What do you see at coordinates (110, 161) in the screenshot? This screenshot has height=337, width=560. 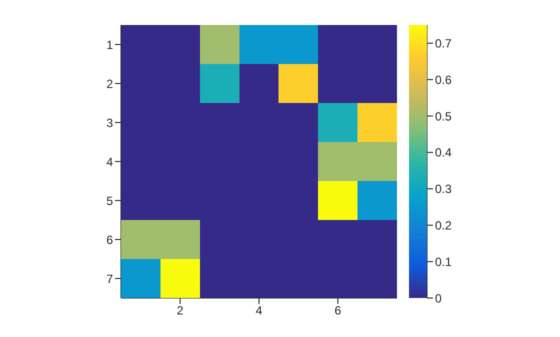 I see `y-tick-label: 4` at bounding box center [110, 161].